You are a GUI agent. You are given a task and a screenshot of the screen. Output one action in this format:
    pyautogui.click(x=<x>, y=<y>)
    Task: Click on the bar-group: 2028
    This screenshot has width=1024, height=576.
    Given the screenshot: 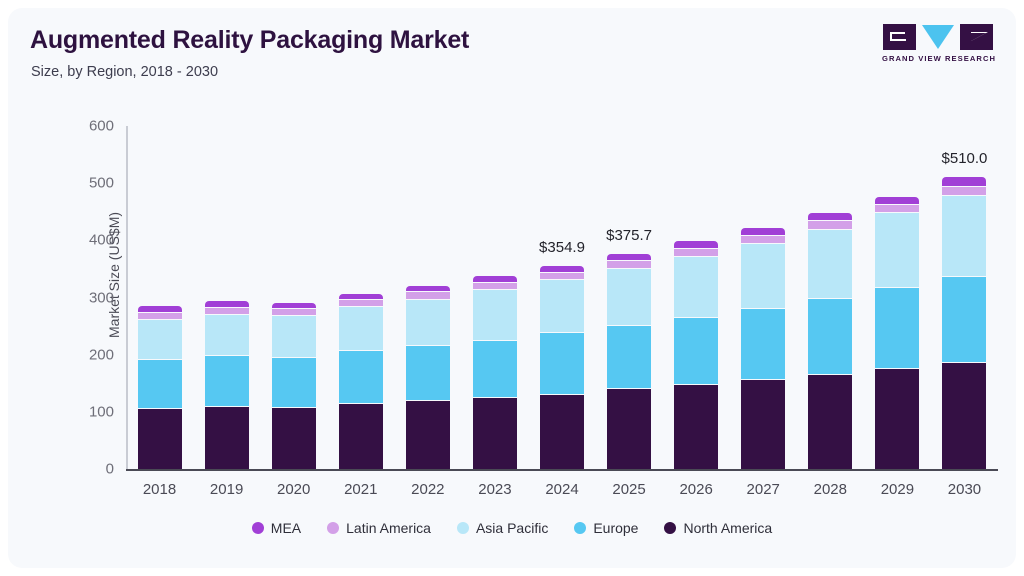 What is the action you would take?
    pyautogui.click(x=830, y=312)
    